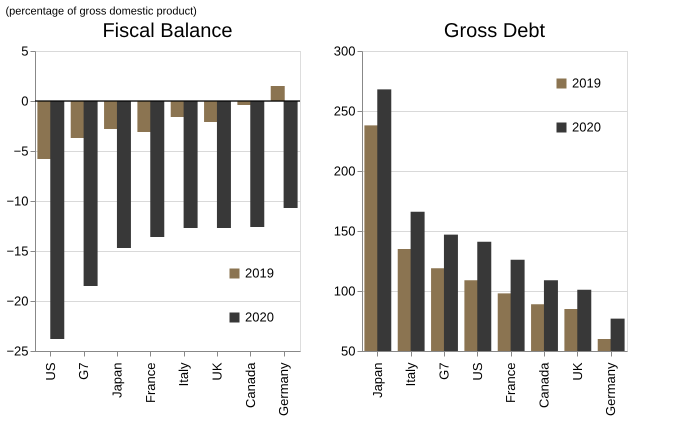  What do you see at coordinates (345, 231) in the screenshot?
I see `y-tick-label: 150` at bounding box center [345, 231].